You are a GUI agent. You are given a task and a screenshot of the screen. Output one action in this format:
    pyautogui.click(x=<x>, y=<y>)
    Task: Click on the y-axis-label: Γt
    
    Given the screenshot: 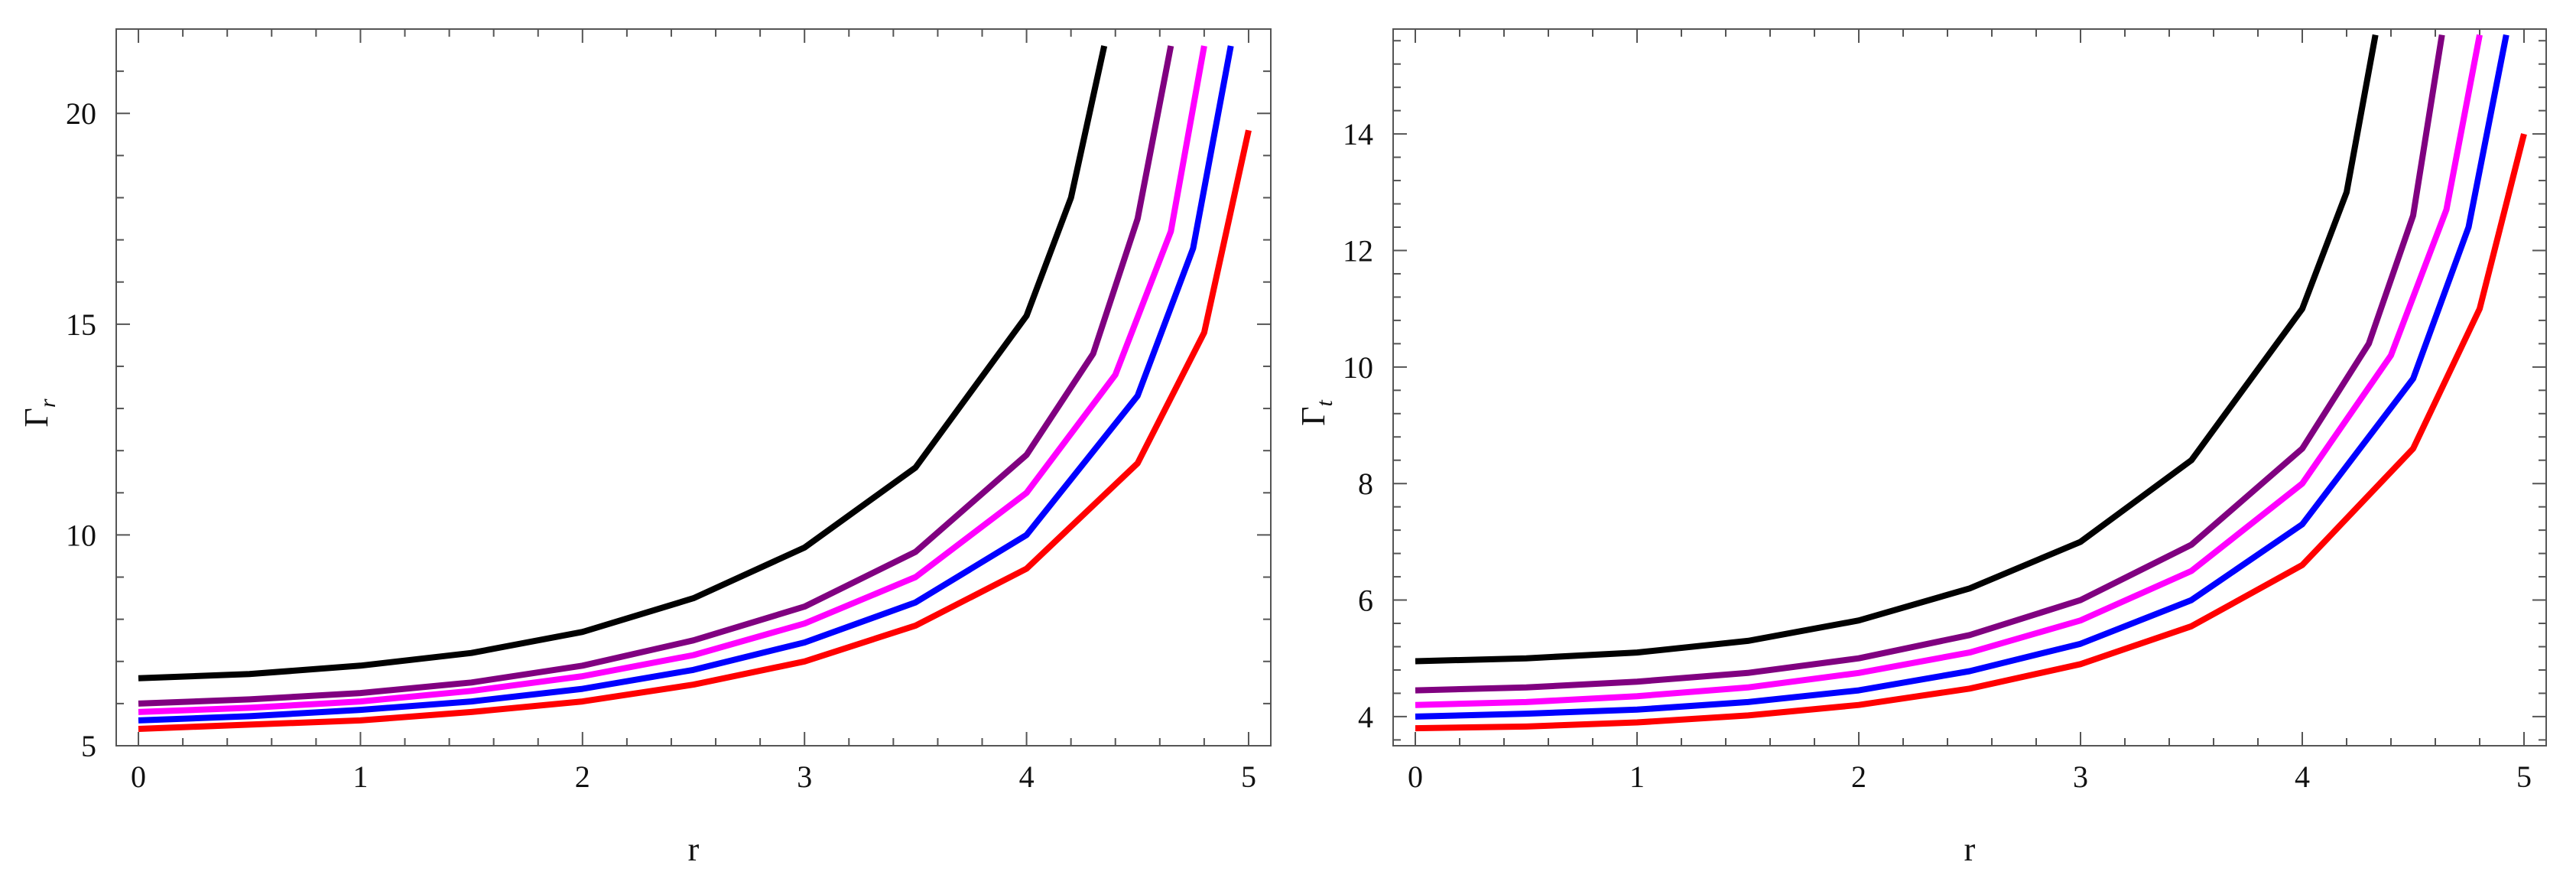 What is the action you would take?
    pyautogui.click(x=1316, y=412)
    